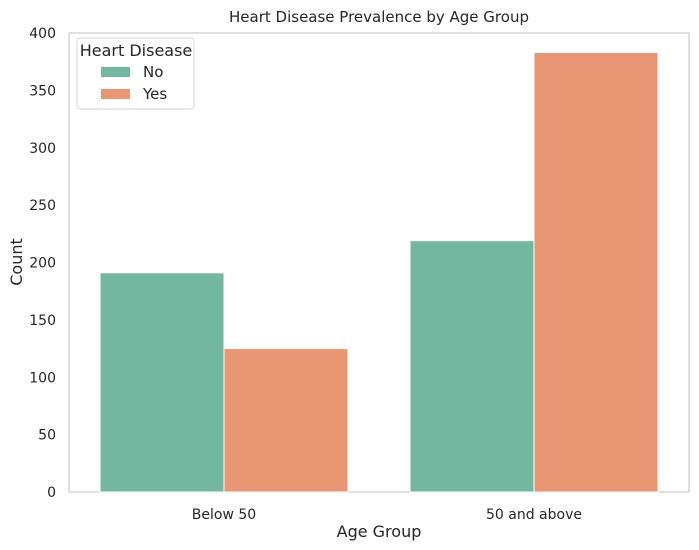 This screenshot has width=699, height=550. I want to click on y-tick-label: 250, so click(42, 206).